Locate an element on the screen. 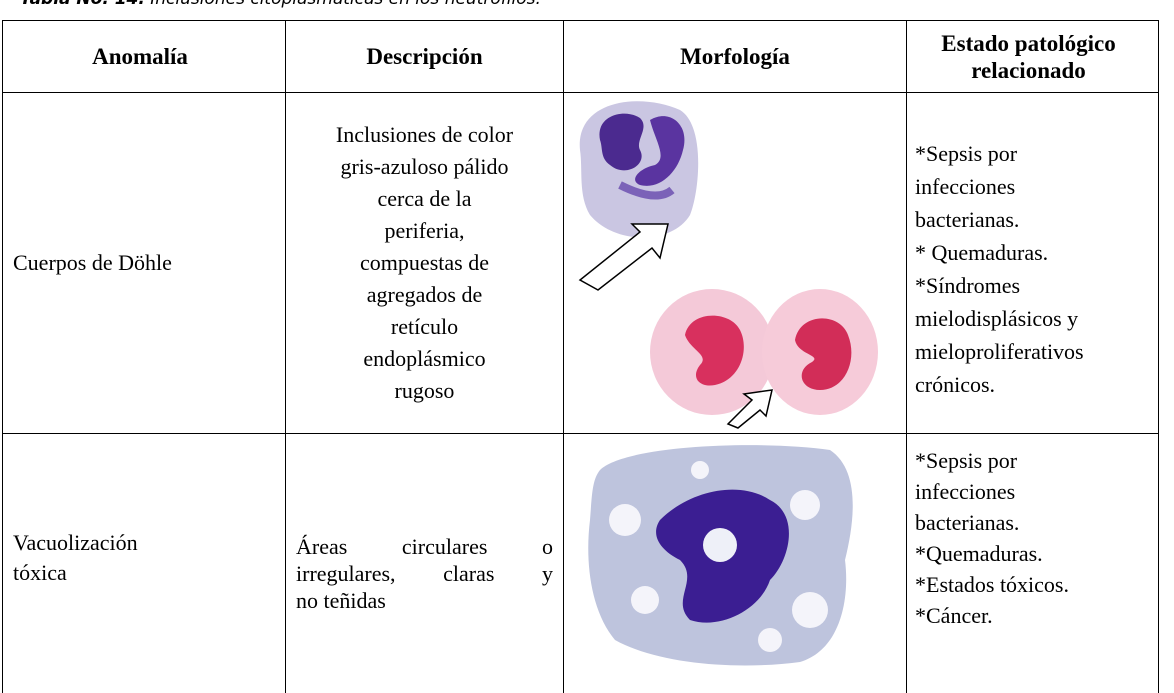 The width and height of the screenshot is (1174, 693). text-line: rugoso is located at coordinates (424, 390).